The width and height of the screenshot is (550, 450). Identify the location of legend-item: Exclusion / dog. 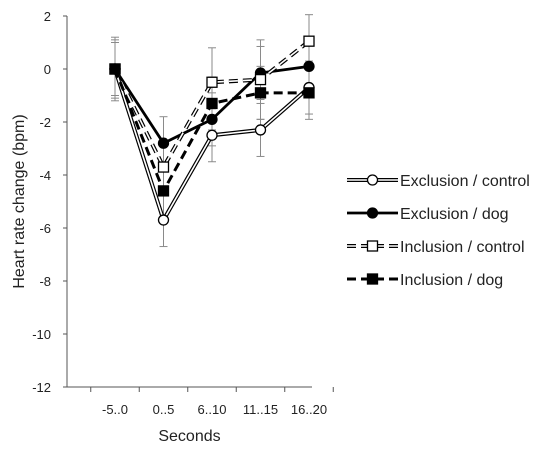
(428, 214).